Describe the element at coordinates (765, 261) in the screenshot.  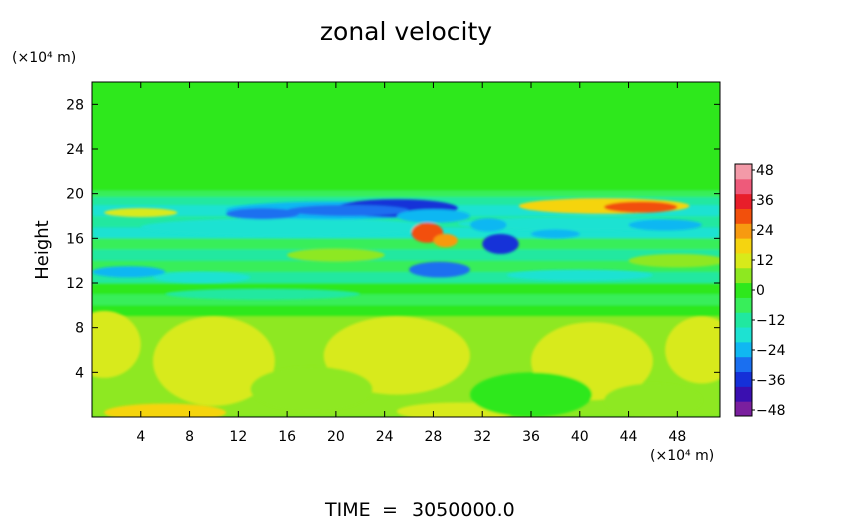
I see `colorbar-label: 12` at that location.